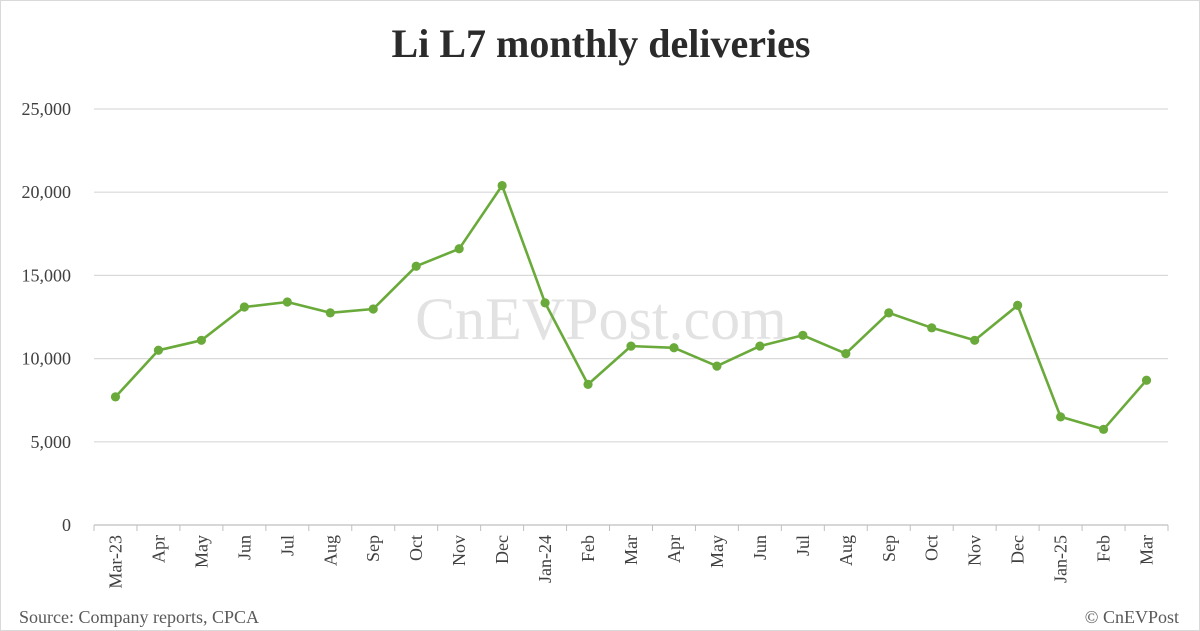  I want to click on y-tick-label: 25,000, so click(47, 109).